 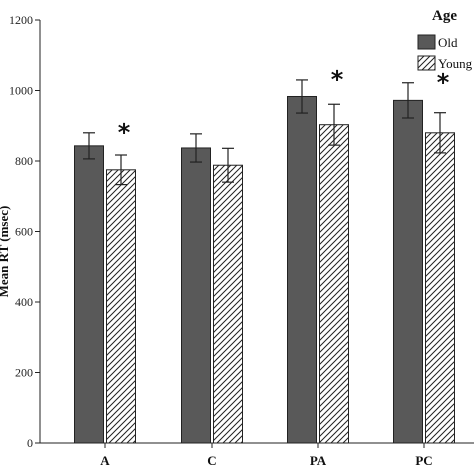 What do you see at coordinates (24, 232) in the screenshot?
I see `y-tick-label: 600` at bounding box center [24, 232].